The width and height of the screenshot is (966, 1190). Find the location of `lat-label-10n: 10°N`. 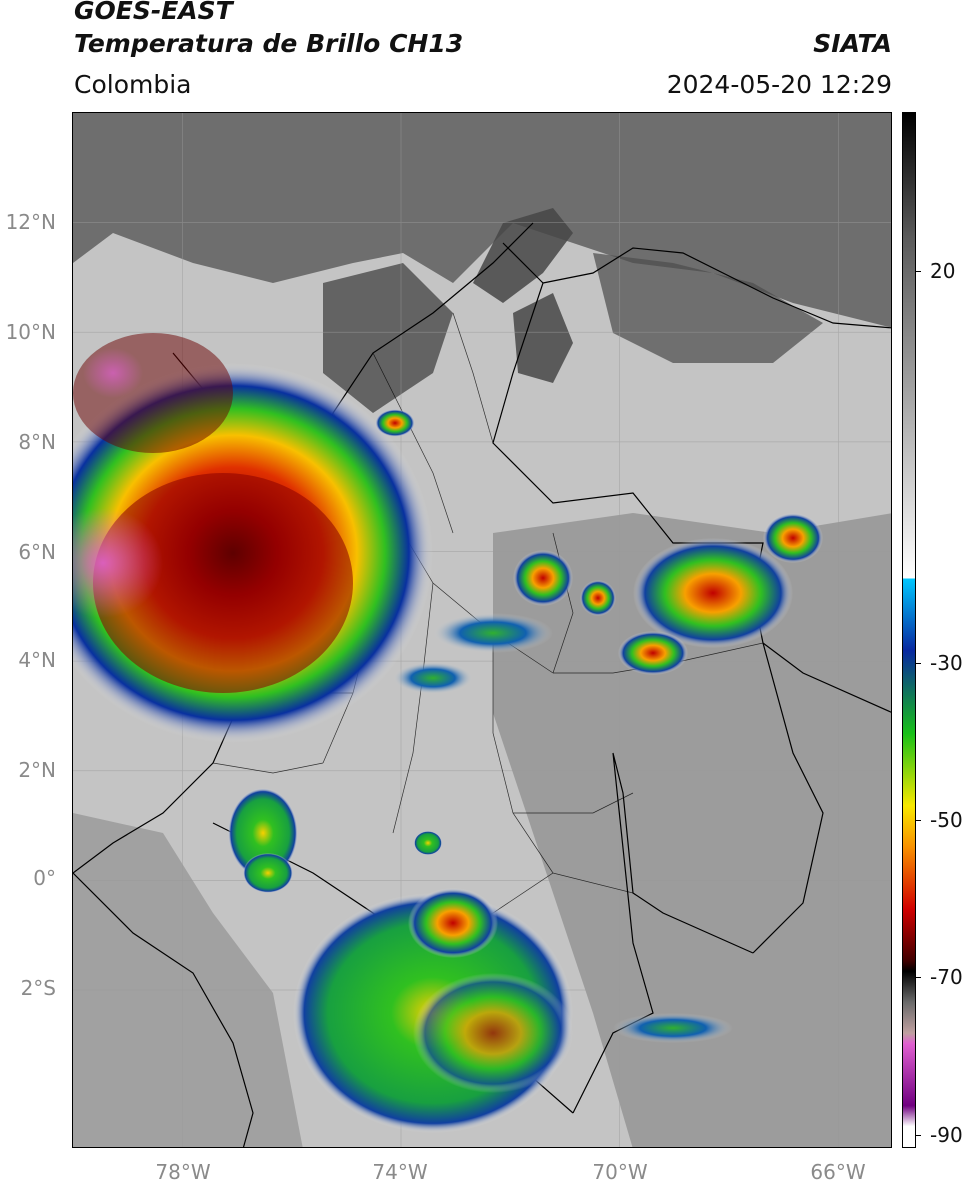

lat-label-10n: 10°N is located at coordinates (30, 332).